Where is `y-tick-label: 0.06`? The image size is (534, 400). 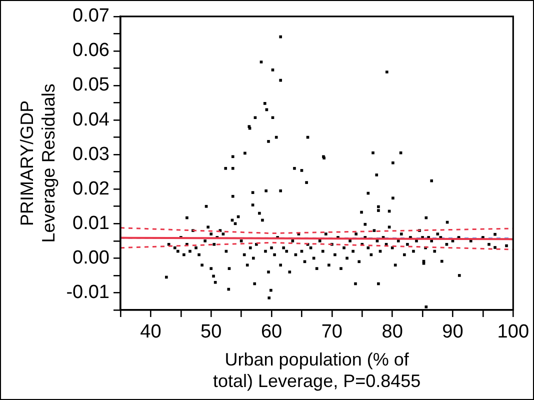
y-tick-label: 0.06 is located at coordinates (91, 51).